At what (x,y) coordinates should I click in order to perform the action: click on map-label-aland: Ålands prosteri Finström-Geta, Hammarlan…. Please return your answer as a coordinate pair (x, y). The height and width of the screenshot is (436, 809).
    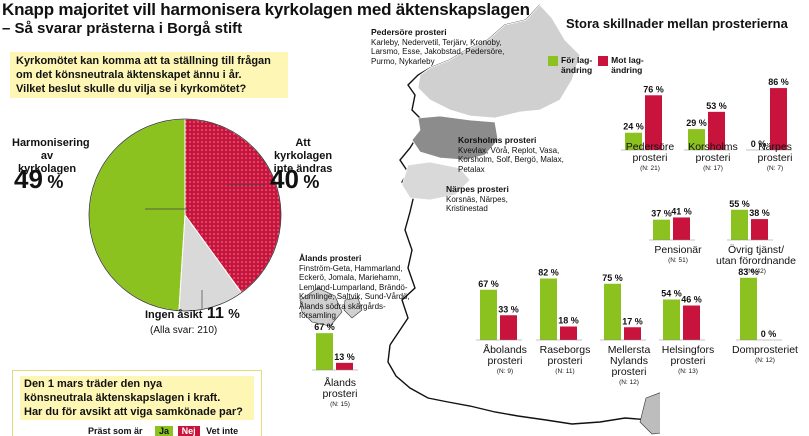
    Looking at the image, I should click on (354, 286).